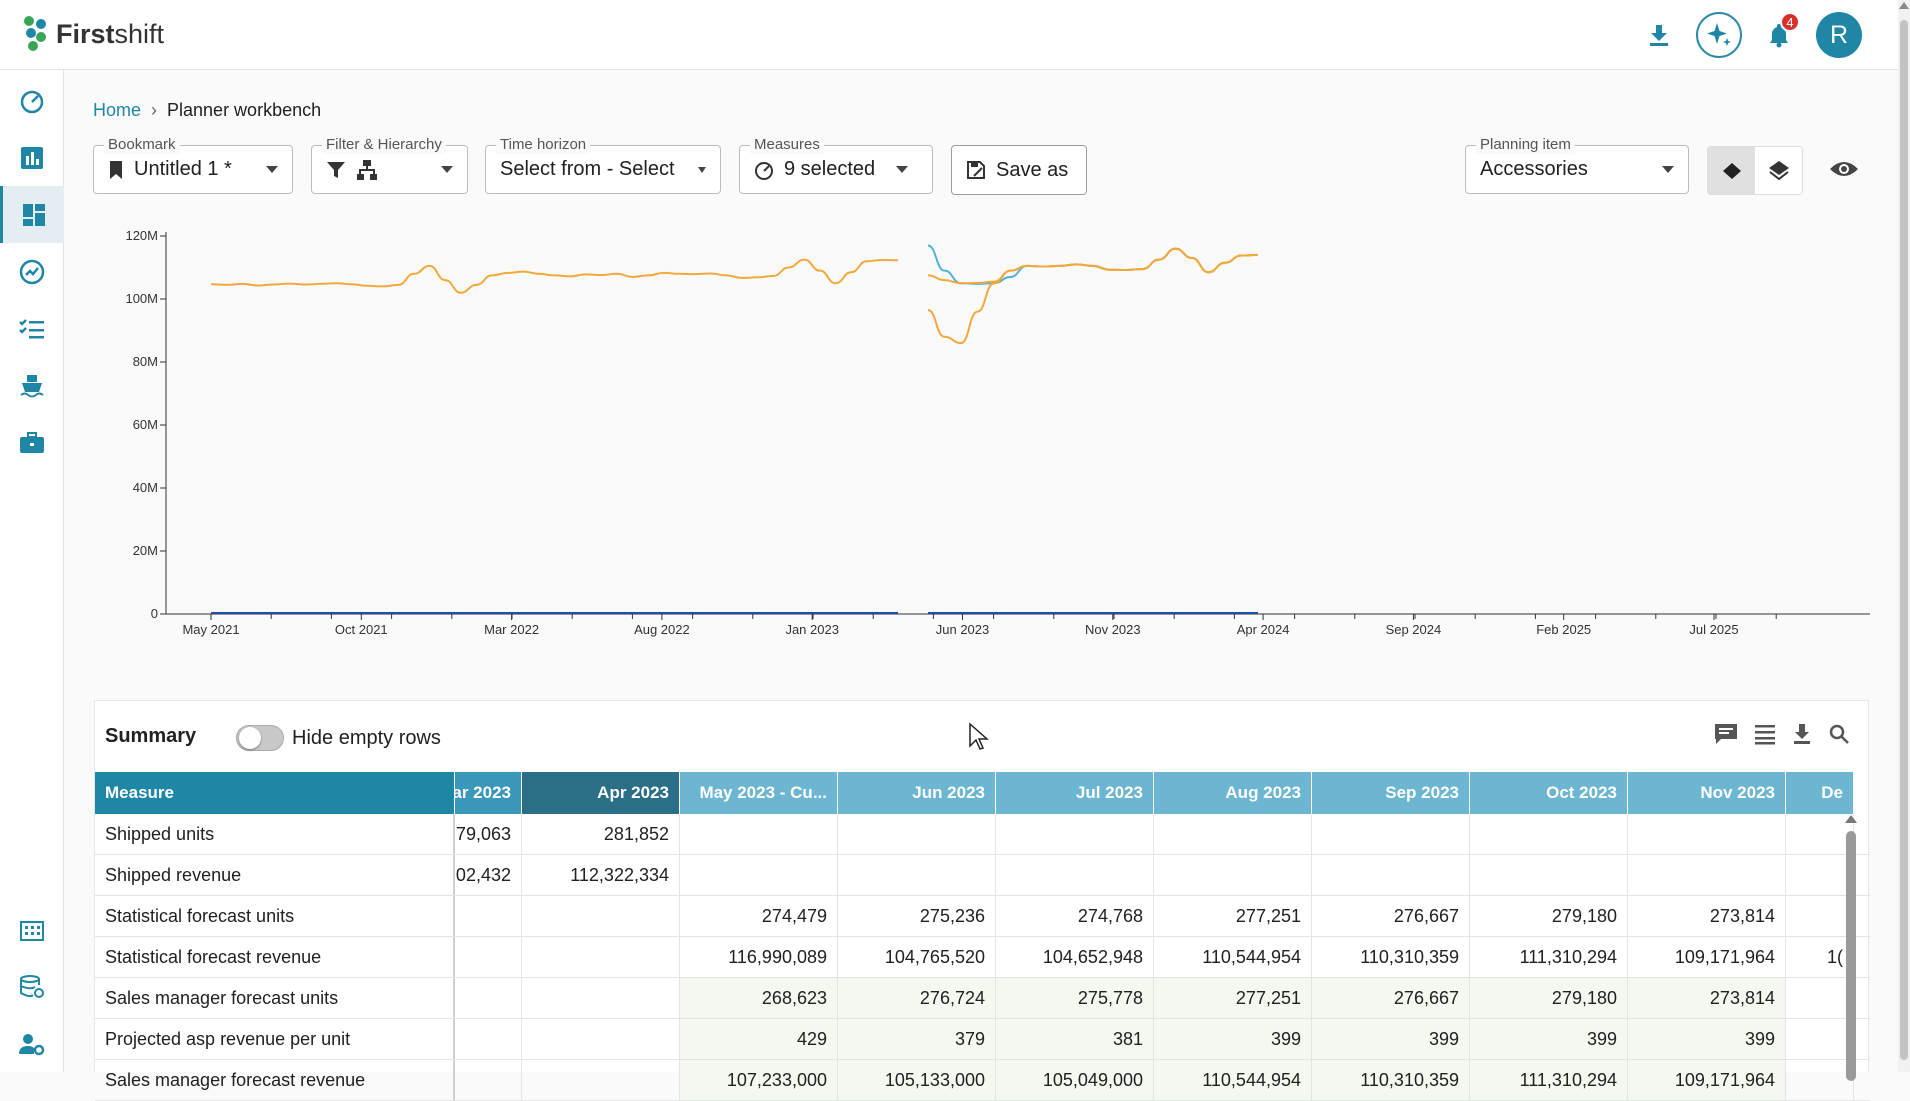 This screenshot has width=1910, height=1101. What do you see at coordinates (1075, 957) in the screenshot?
I see `table-cell: 104,652,948` at bounding box center [1075, 957].